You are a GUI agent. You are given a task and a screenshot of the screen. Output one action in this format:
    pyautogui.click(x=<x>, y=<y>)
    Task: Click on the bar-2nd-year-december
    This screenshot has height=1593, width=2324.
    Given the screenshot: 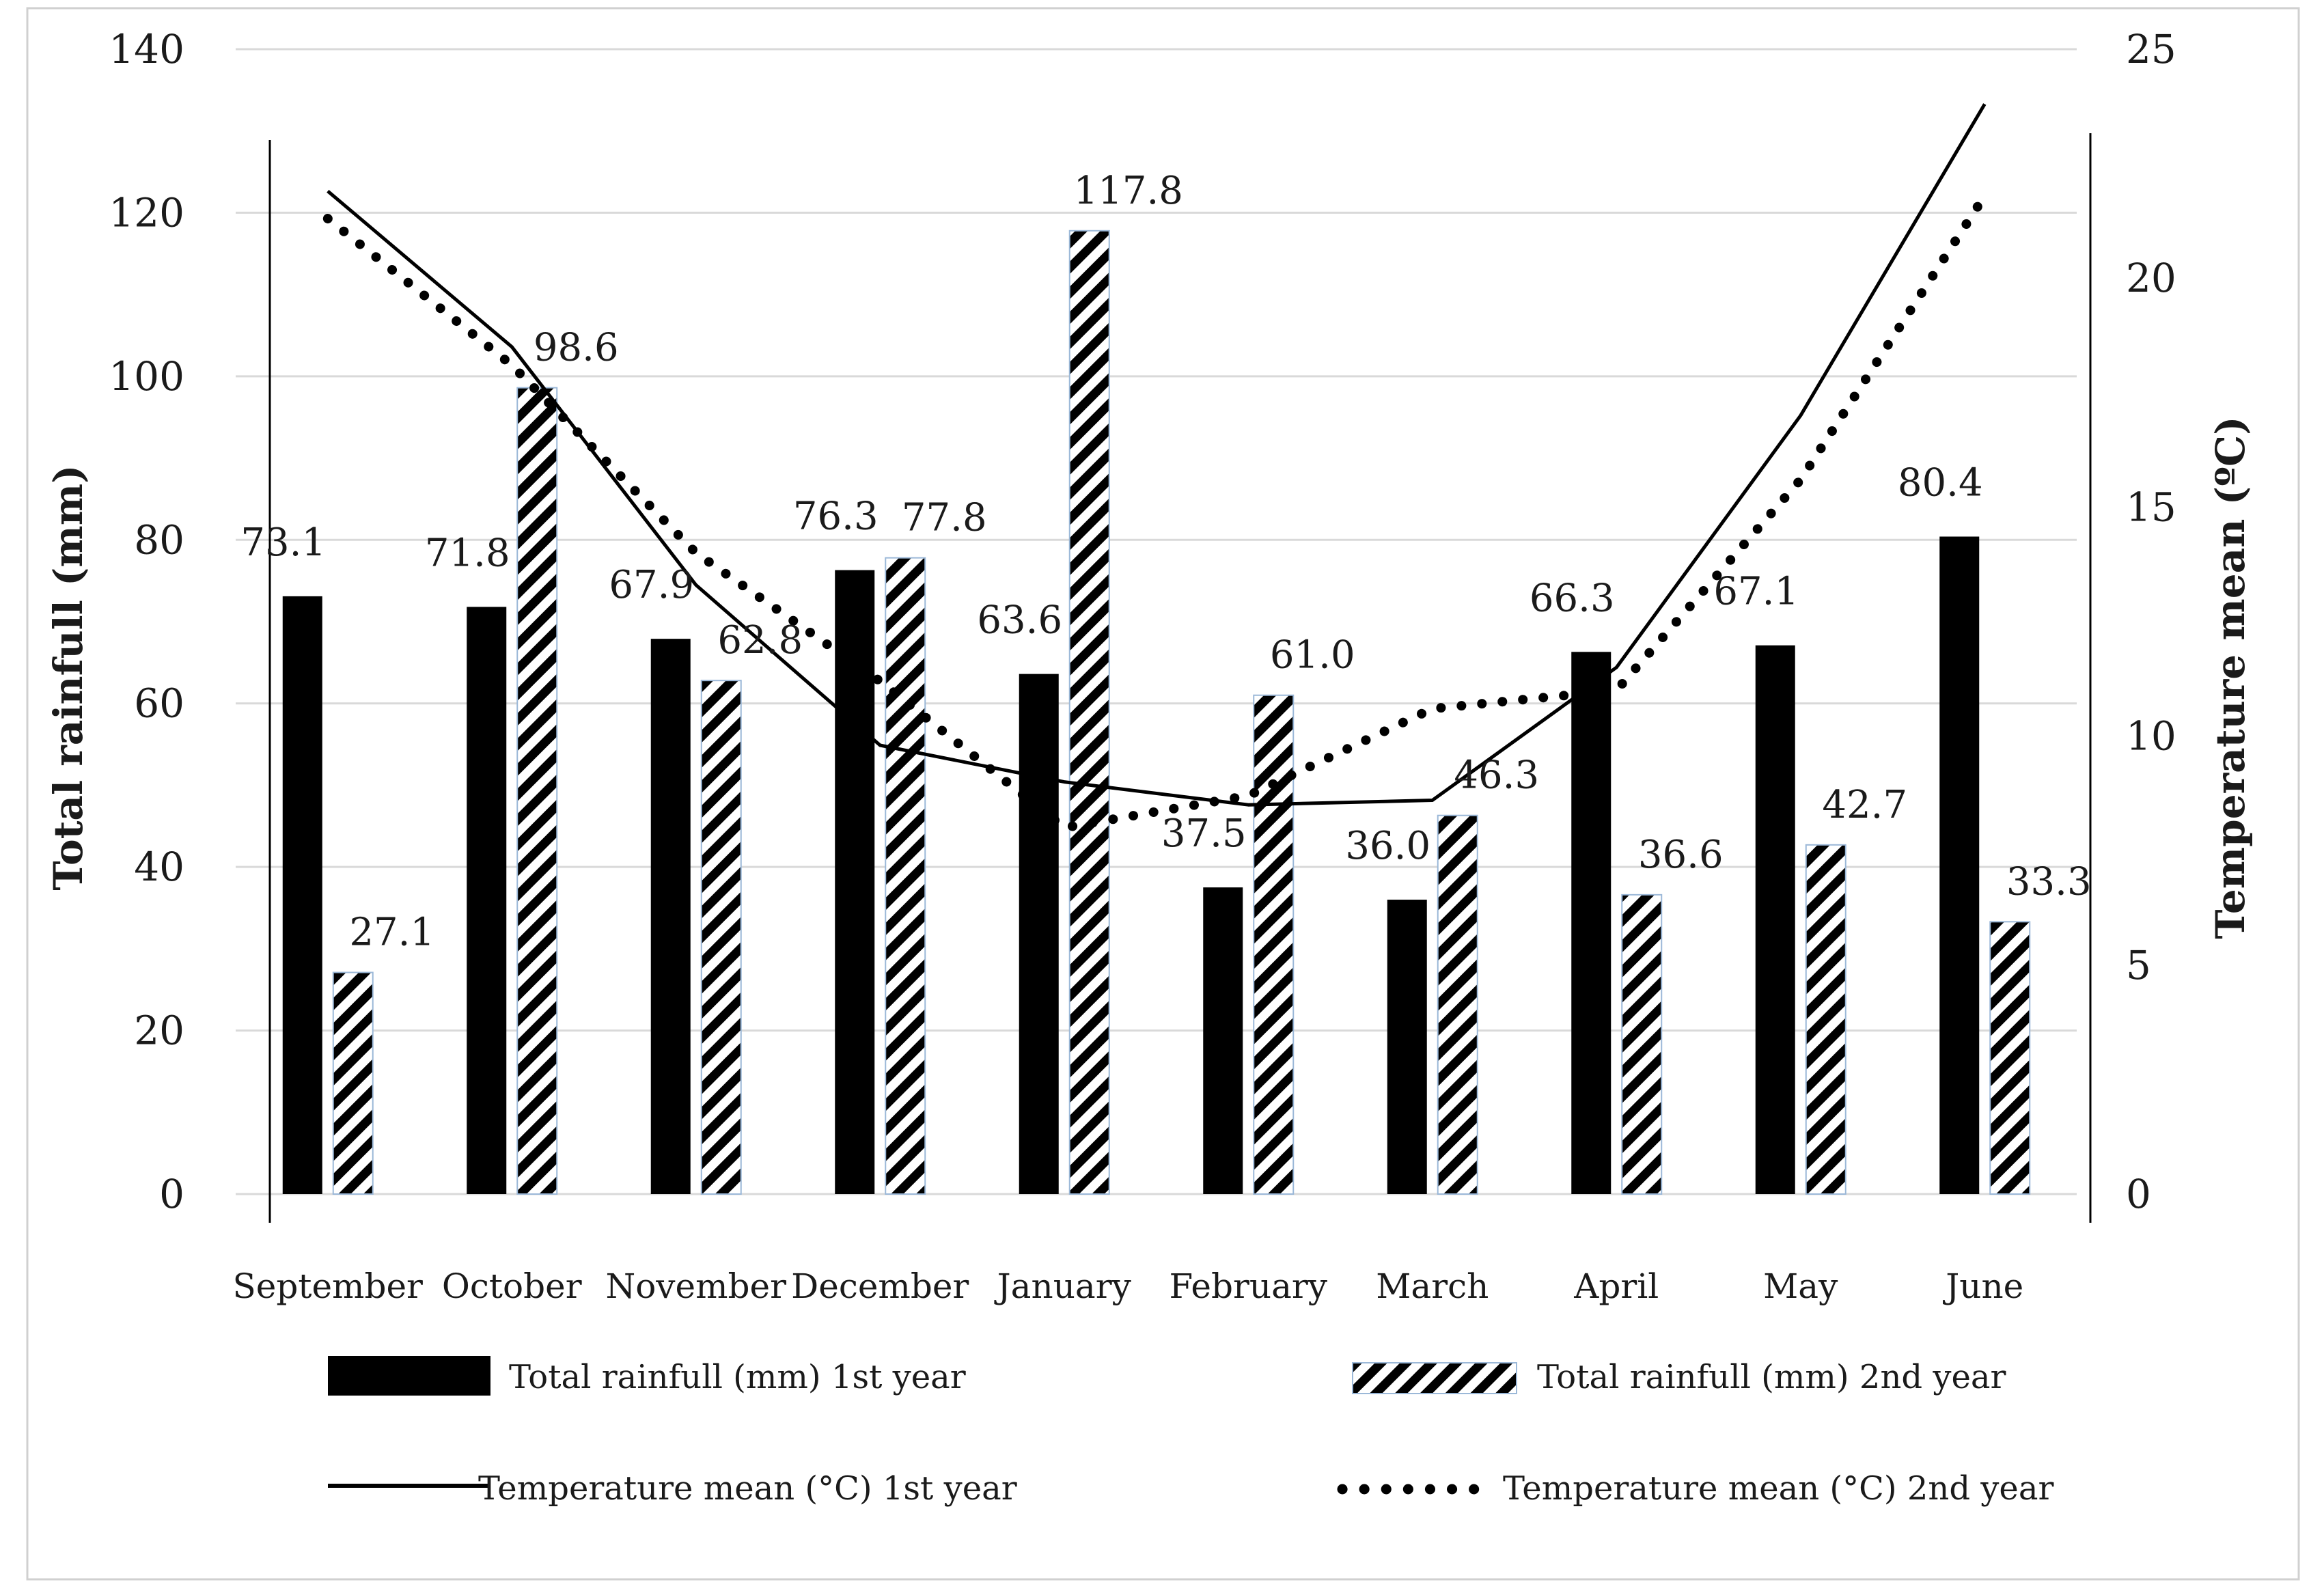 What is the action you would take?
    pyautogui.click(x=905, y=876)
    